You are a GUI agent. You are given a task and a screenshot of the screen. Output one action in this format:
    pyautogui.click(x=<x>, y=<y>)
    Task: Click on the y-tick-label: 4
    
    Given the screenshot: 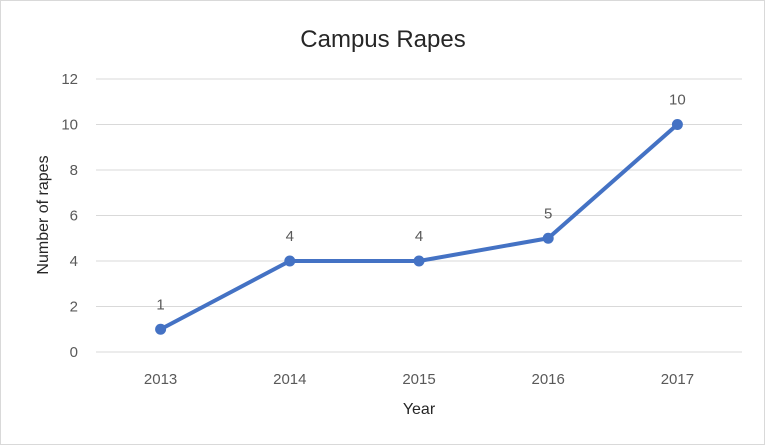 What is the action you would take?
    pyautogui.click(x=74, y=261)
    